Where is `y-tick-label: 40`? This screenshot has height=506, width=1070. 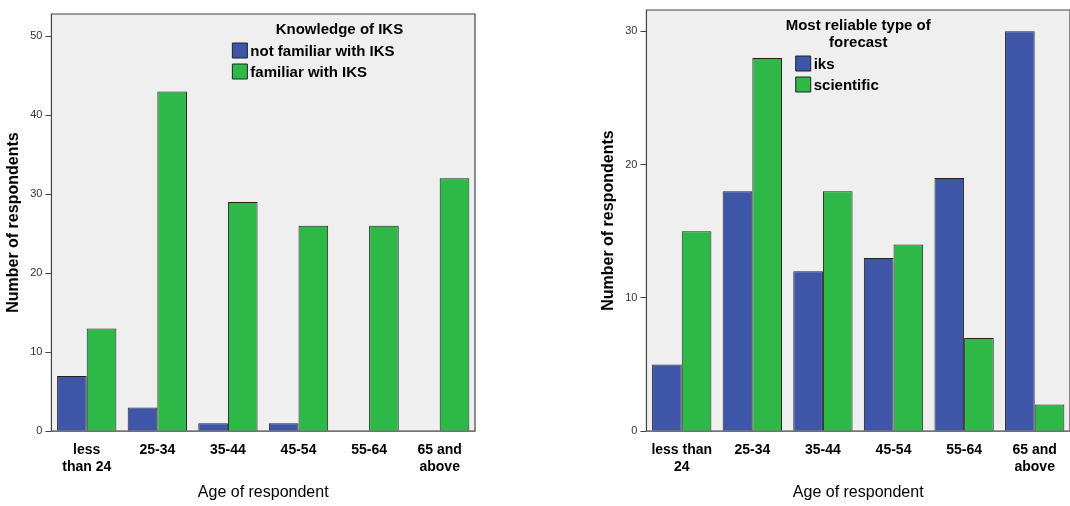 y-tick-label: 40 is located at coordinates (36, 114).